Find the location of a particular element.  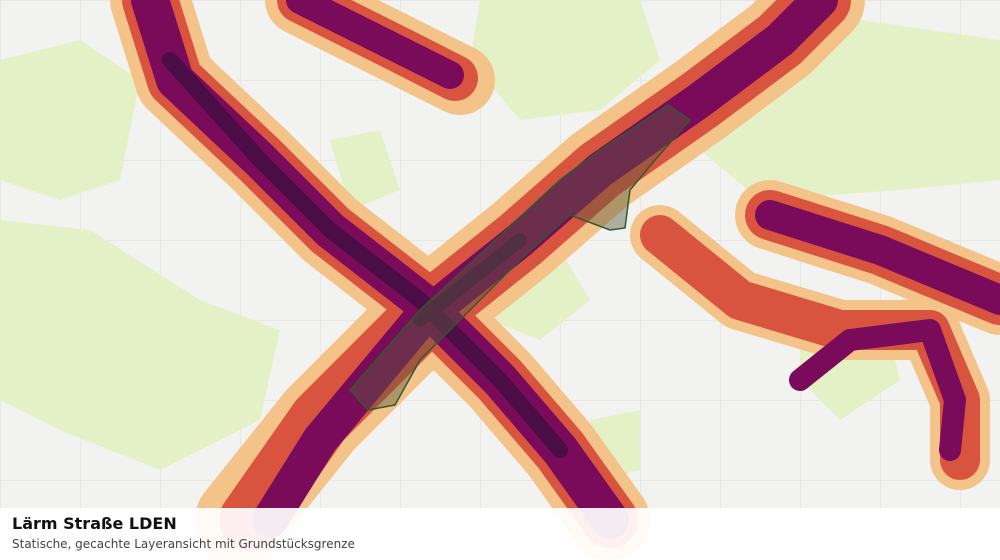

layer-title: Lärm Straße LDEN is located at coordinates (94, 523).